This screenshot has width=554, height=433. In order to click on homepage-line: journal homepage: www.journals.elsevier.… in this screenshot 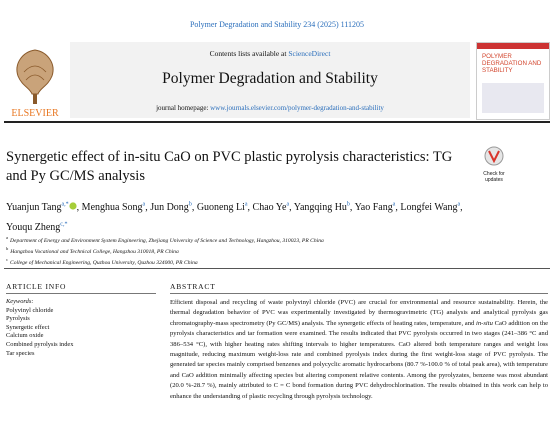, I will do `click(270, 108)`.